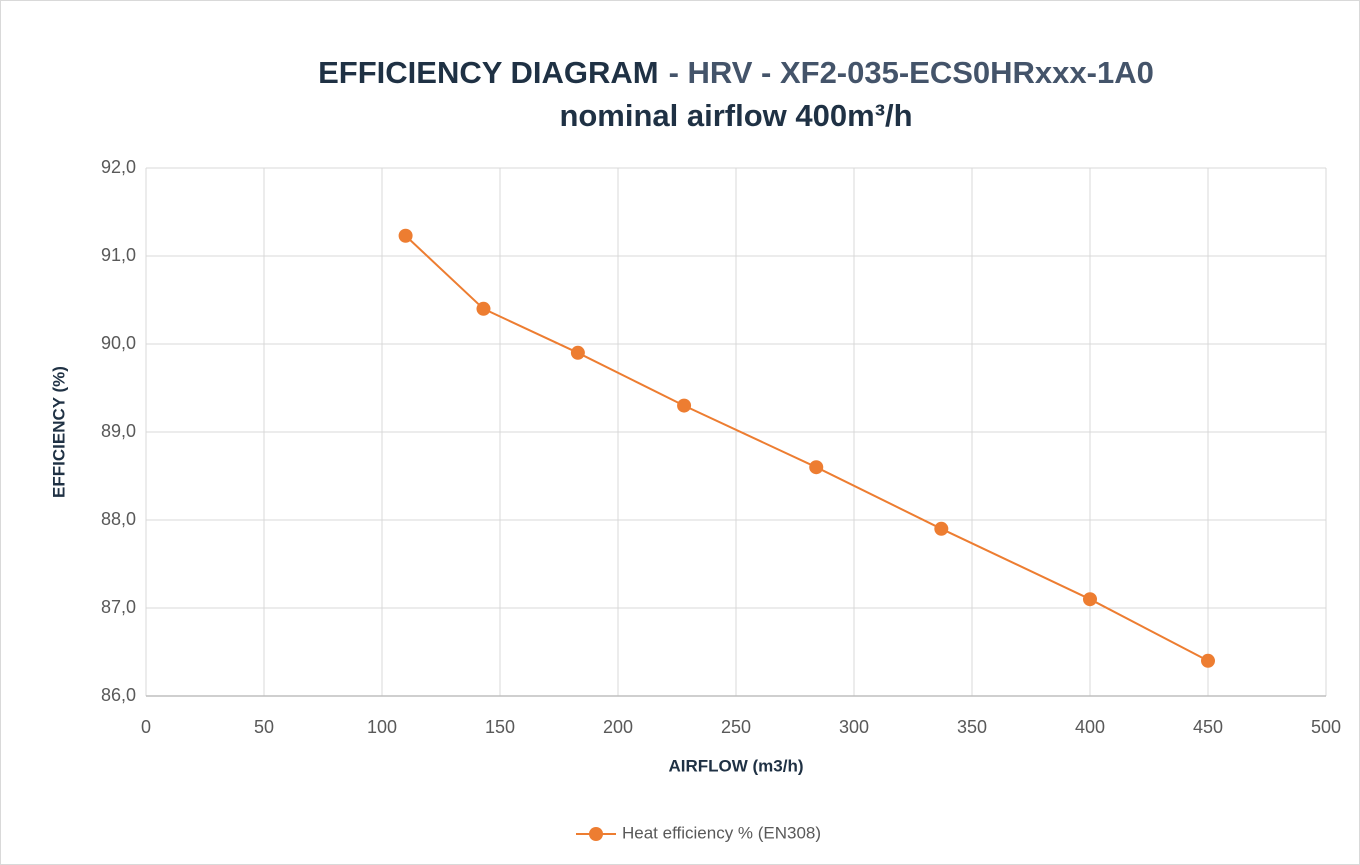  Describe the element at coordinates (1208, 727) in the screenshot. I see `x-tick-label: 450` at that location.